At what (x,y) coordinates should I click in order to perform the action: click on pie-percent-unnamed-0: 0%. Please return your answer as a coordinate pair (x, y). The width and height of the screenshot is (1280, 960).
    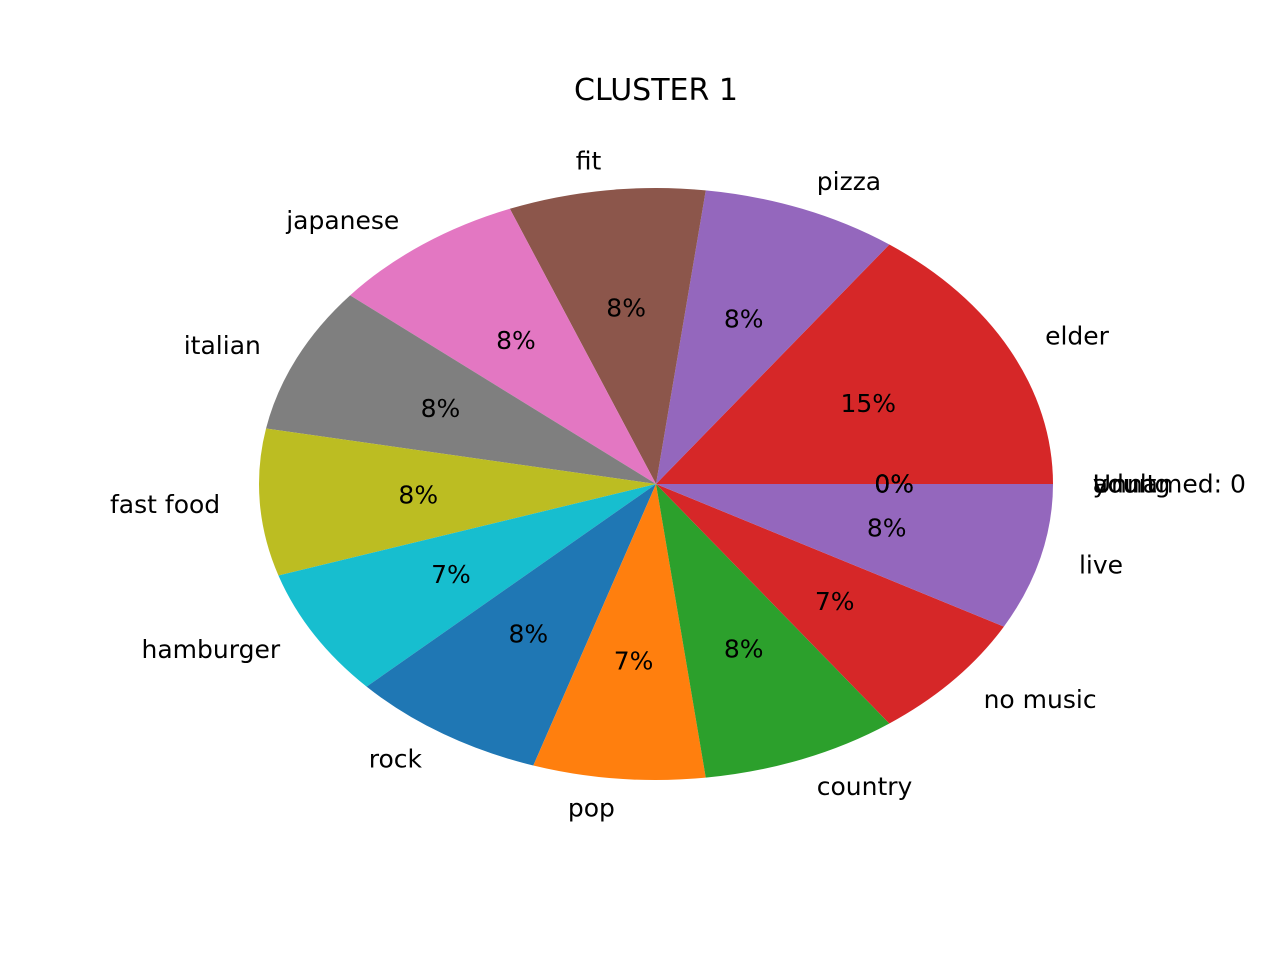
    Looking at the image, I should click on (894, 484).